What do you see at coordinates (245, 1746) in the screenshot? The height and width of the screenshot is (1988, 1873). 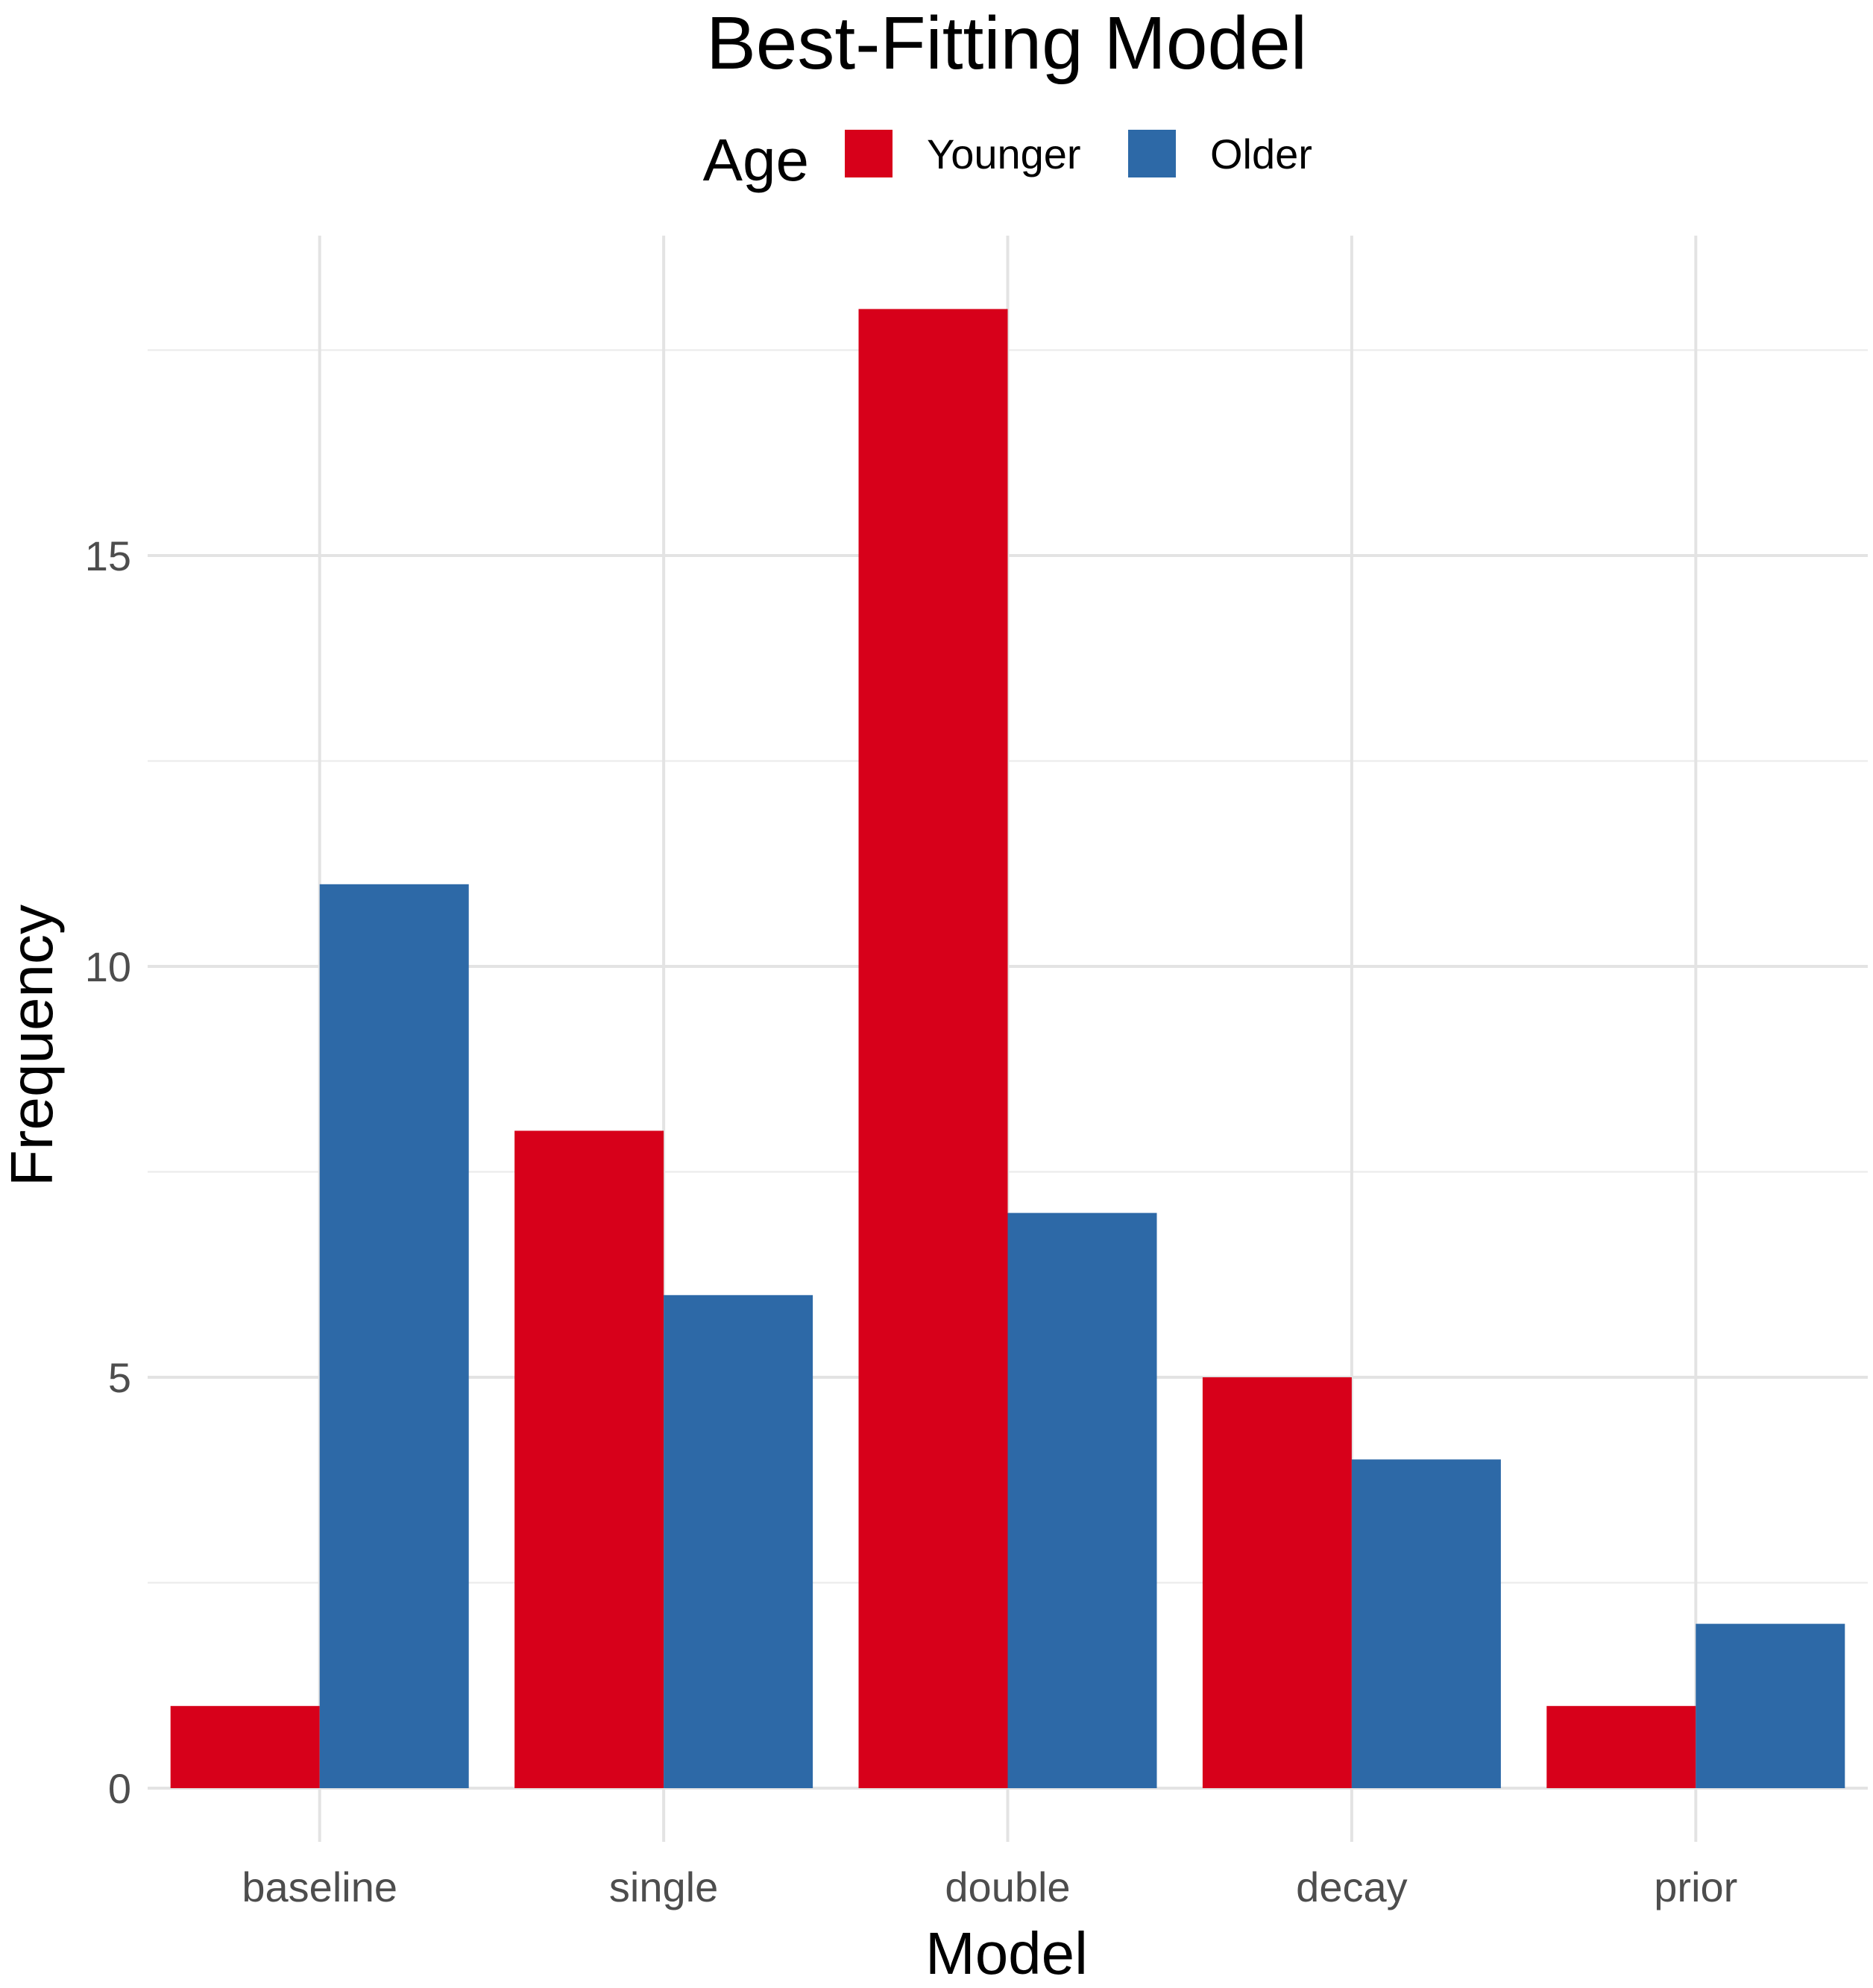 I see `bar-younger-baseline` at bounding box center [245, 1746].